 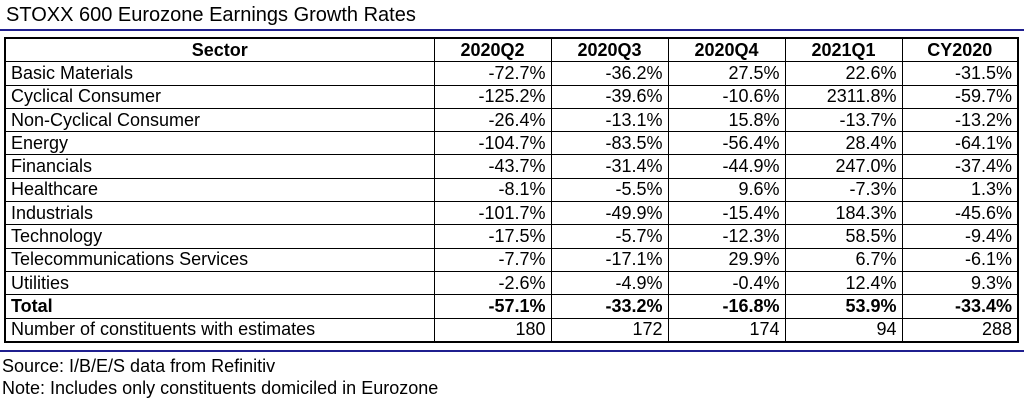 I want to click on table-row: Financials -43.7% -31.4% -44.9% 247.0% -37.4%, so click(x=511, y=166).